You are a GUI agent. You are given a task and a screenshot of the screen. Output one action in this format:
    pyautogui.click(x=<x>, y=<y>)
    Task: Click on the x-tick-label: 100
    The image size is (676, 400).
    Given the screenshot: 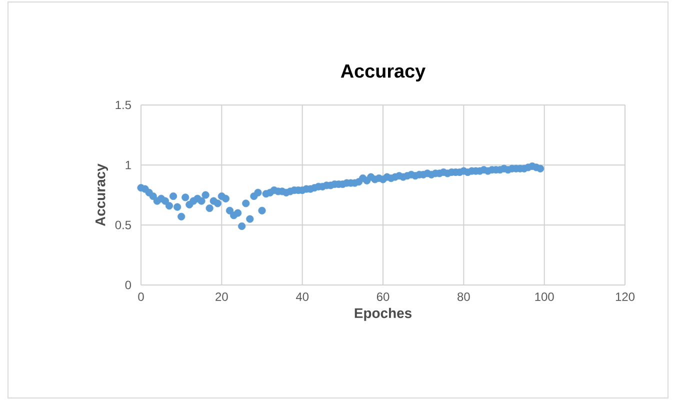 What is the action you would take?
    pyautogui.click(x=544, y=296)
    